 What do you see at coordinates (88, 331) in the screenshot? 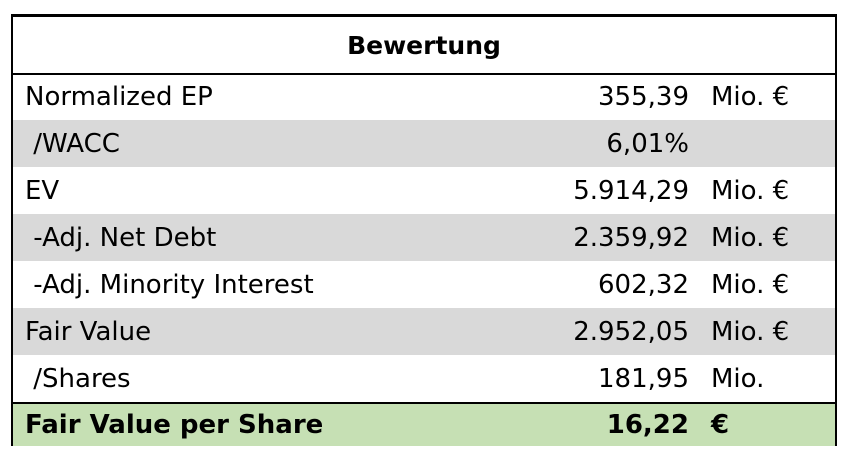
I see `row-label: Fair Value` at bounding box center [88, 331].